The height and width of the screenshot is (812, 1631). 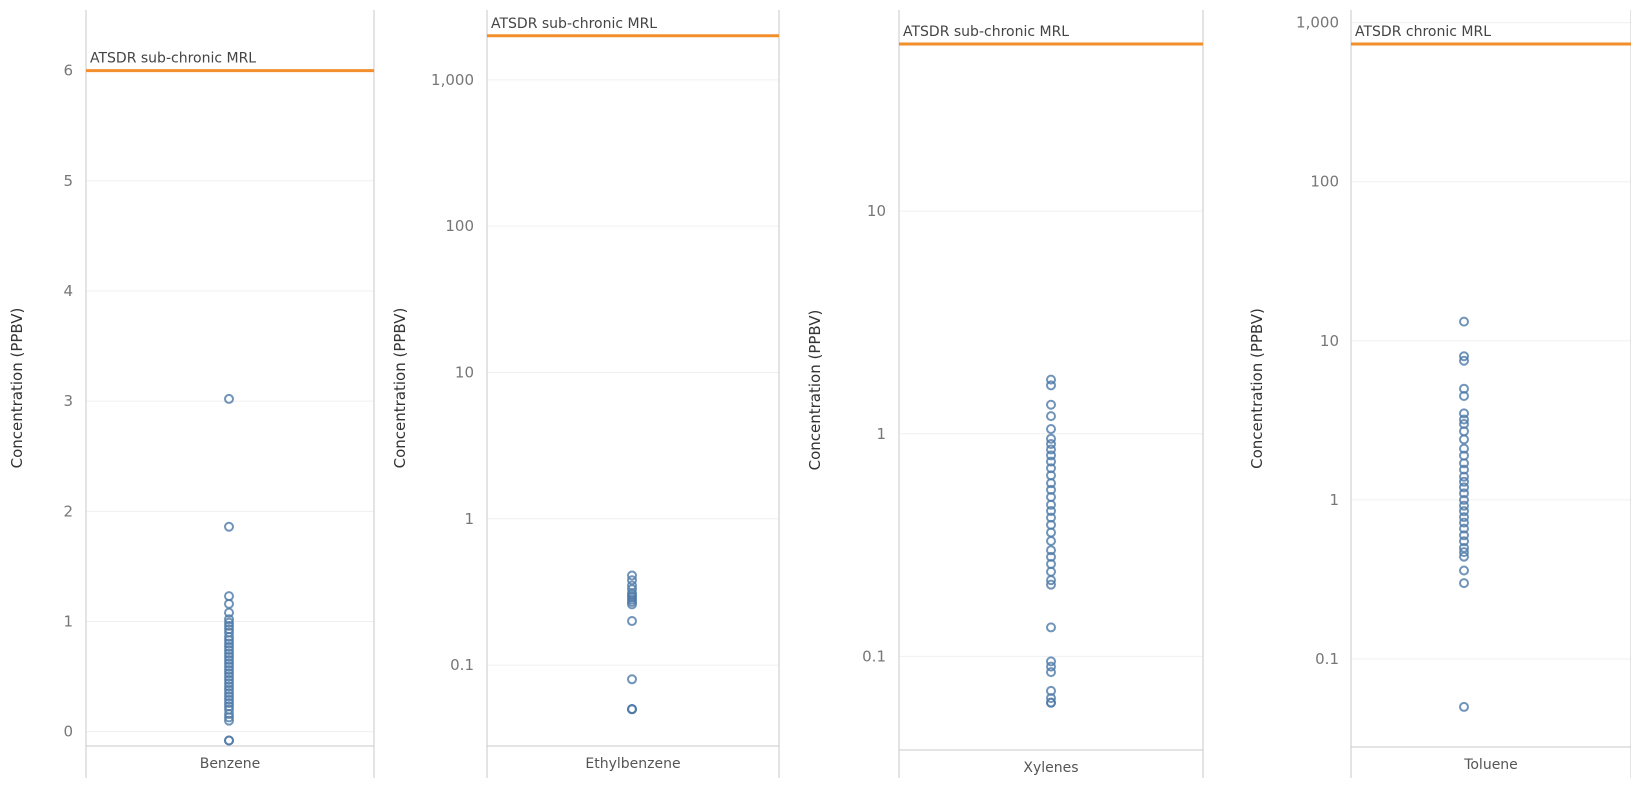 What do you see at coordinates (68, 511) in the screenshot?
I see `y-tick-label: 2` at bounding box center [68, 511].